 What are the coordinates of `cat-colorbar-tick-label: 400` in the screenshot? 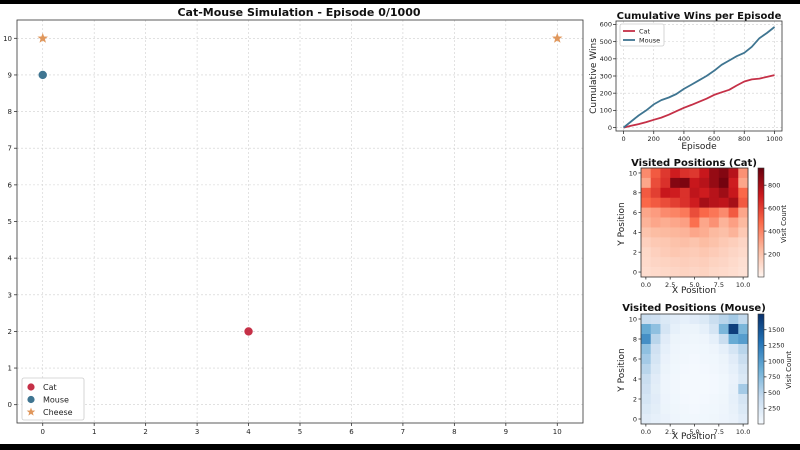 It's located at (774, 231).